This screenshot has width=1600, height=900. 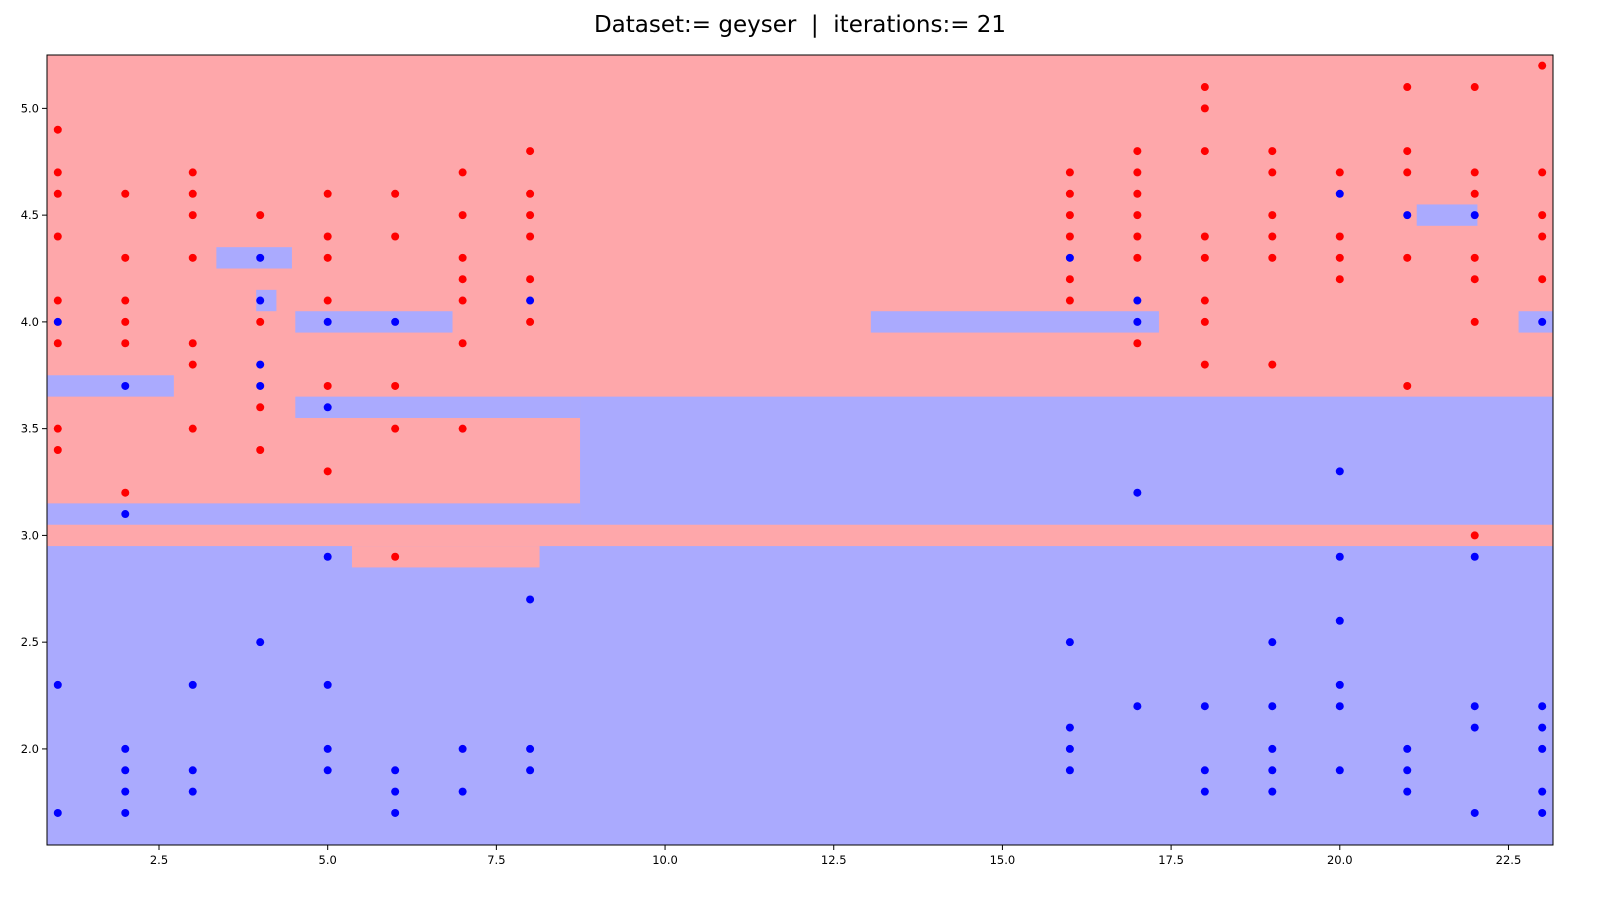 What do you see at coordinates (328, 860) in the screenshot?
I see `x-tick-label: 5.0` at bounding box center [328, 860].